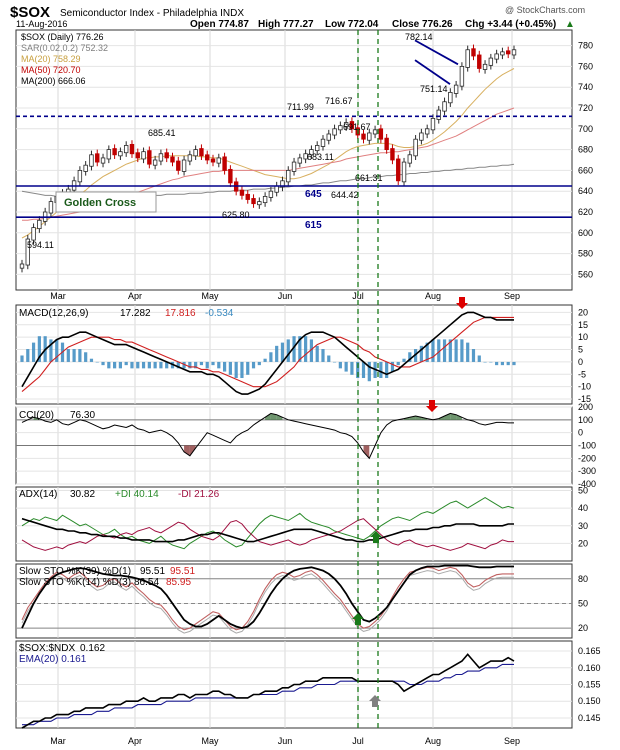 This screenshot has width=620, height=750. Describe the element at coordinates (30, 12) in the screenshot. I see `symbol-title: $SOX` at that location.